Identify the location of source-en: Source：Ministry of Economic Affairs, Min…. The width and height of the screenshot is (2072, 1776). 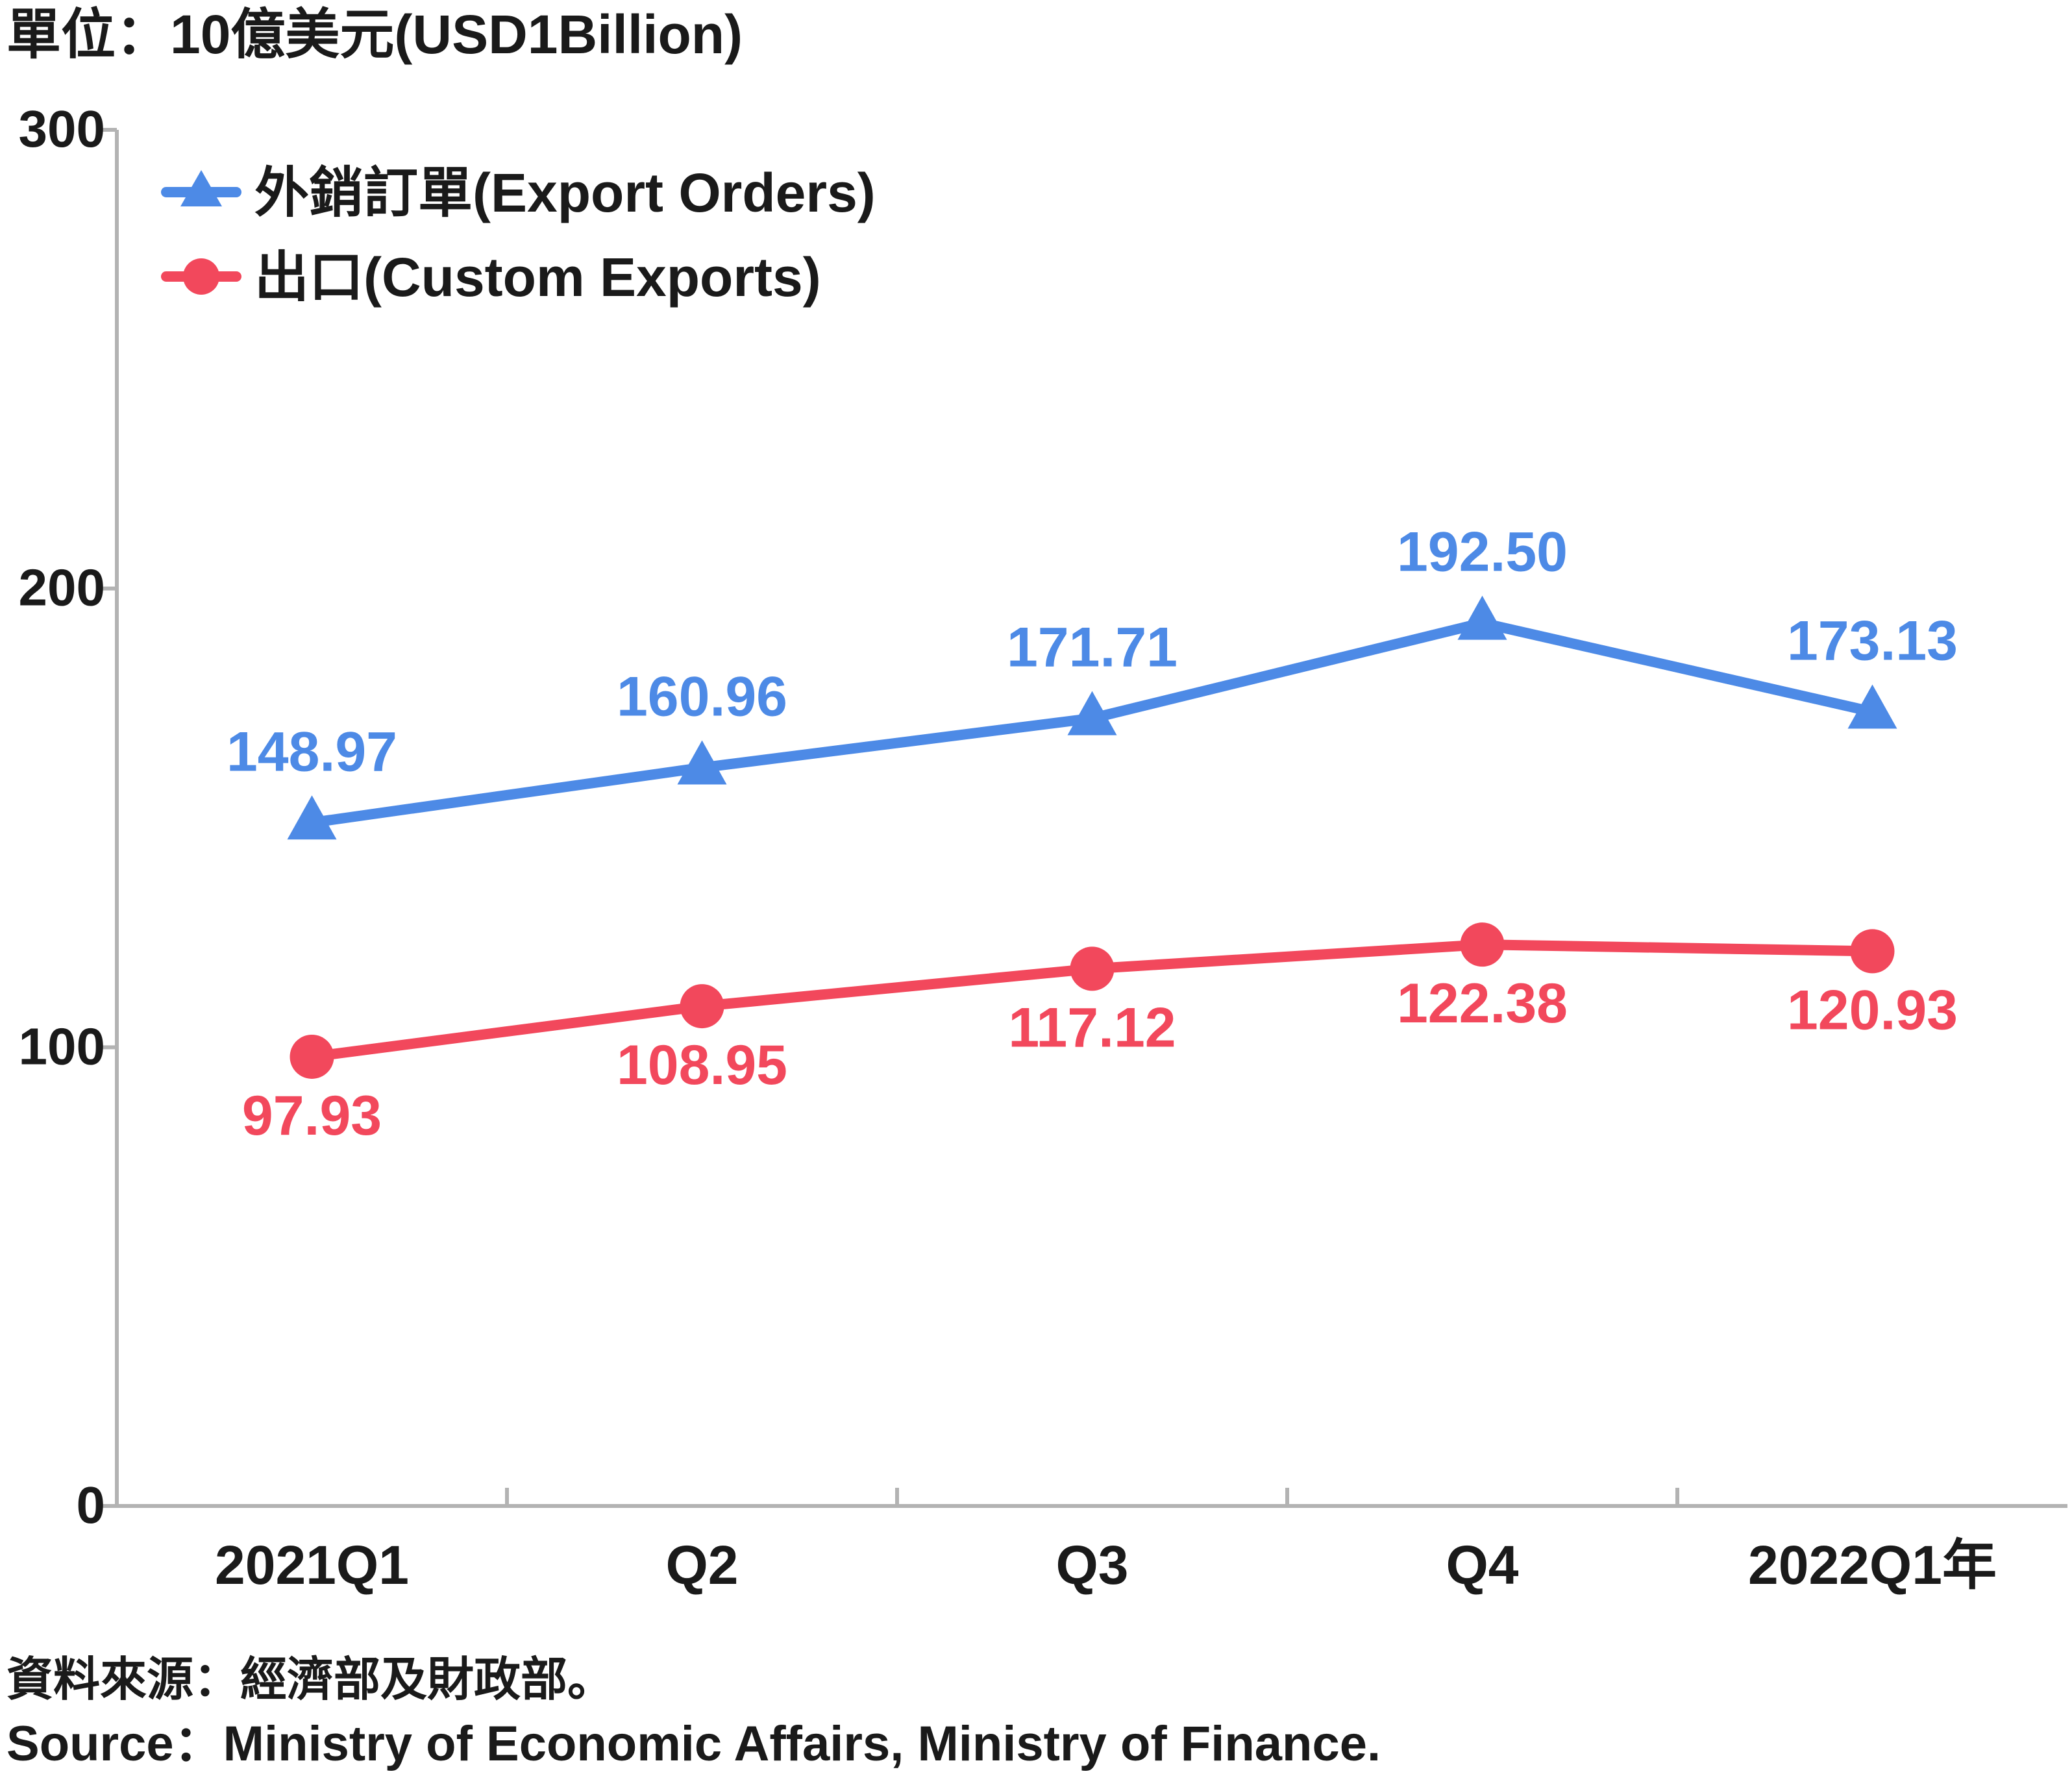
(693, 1743).